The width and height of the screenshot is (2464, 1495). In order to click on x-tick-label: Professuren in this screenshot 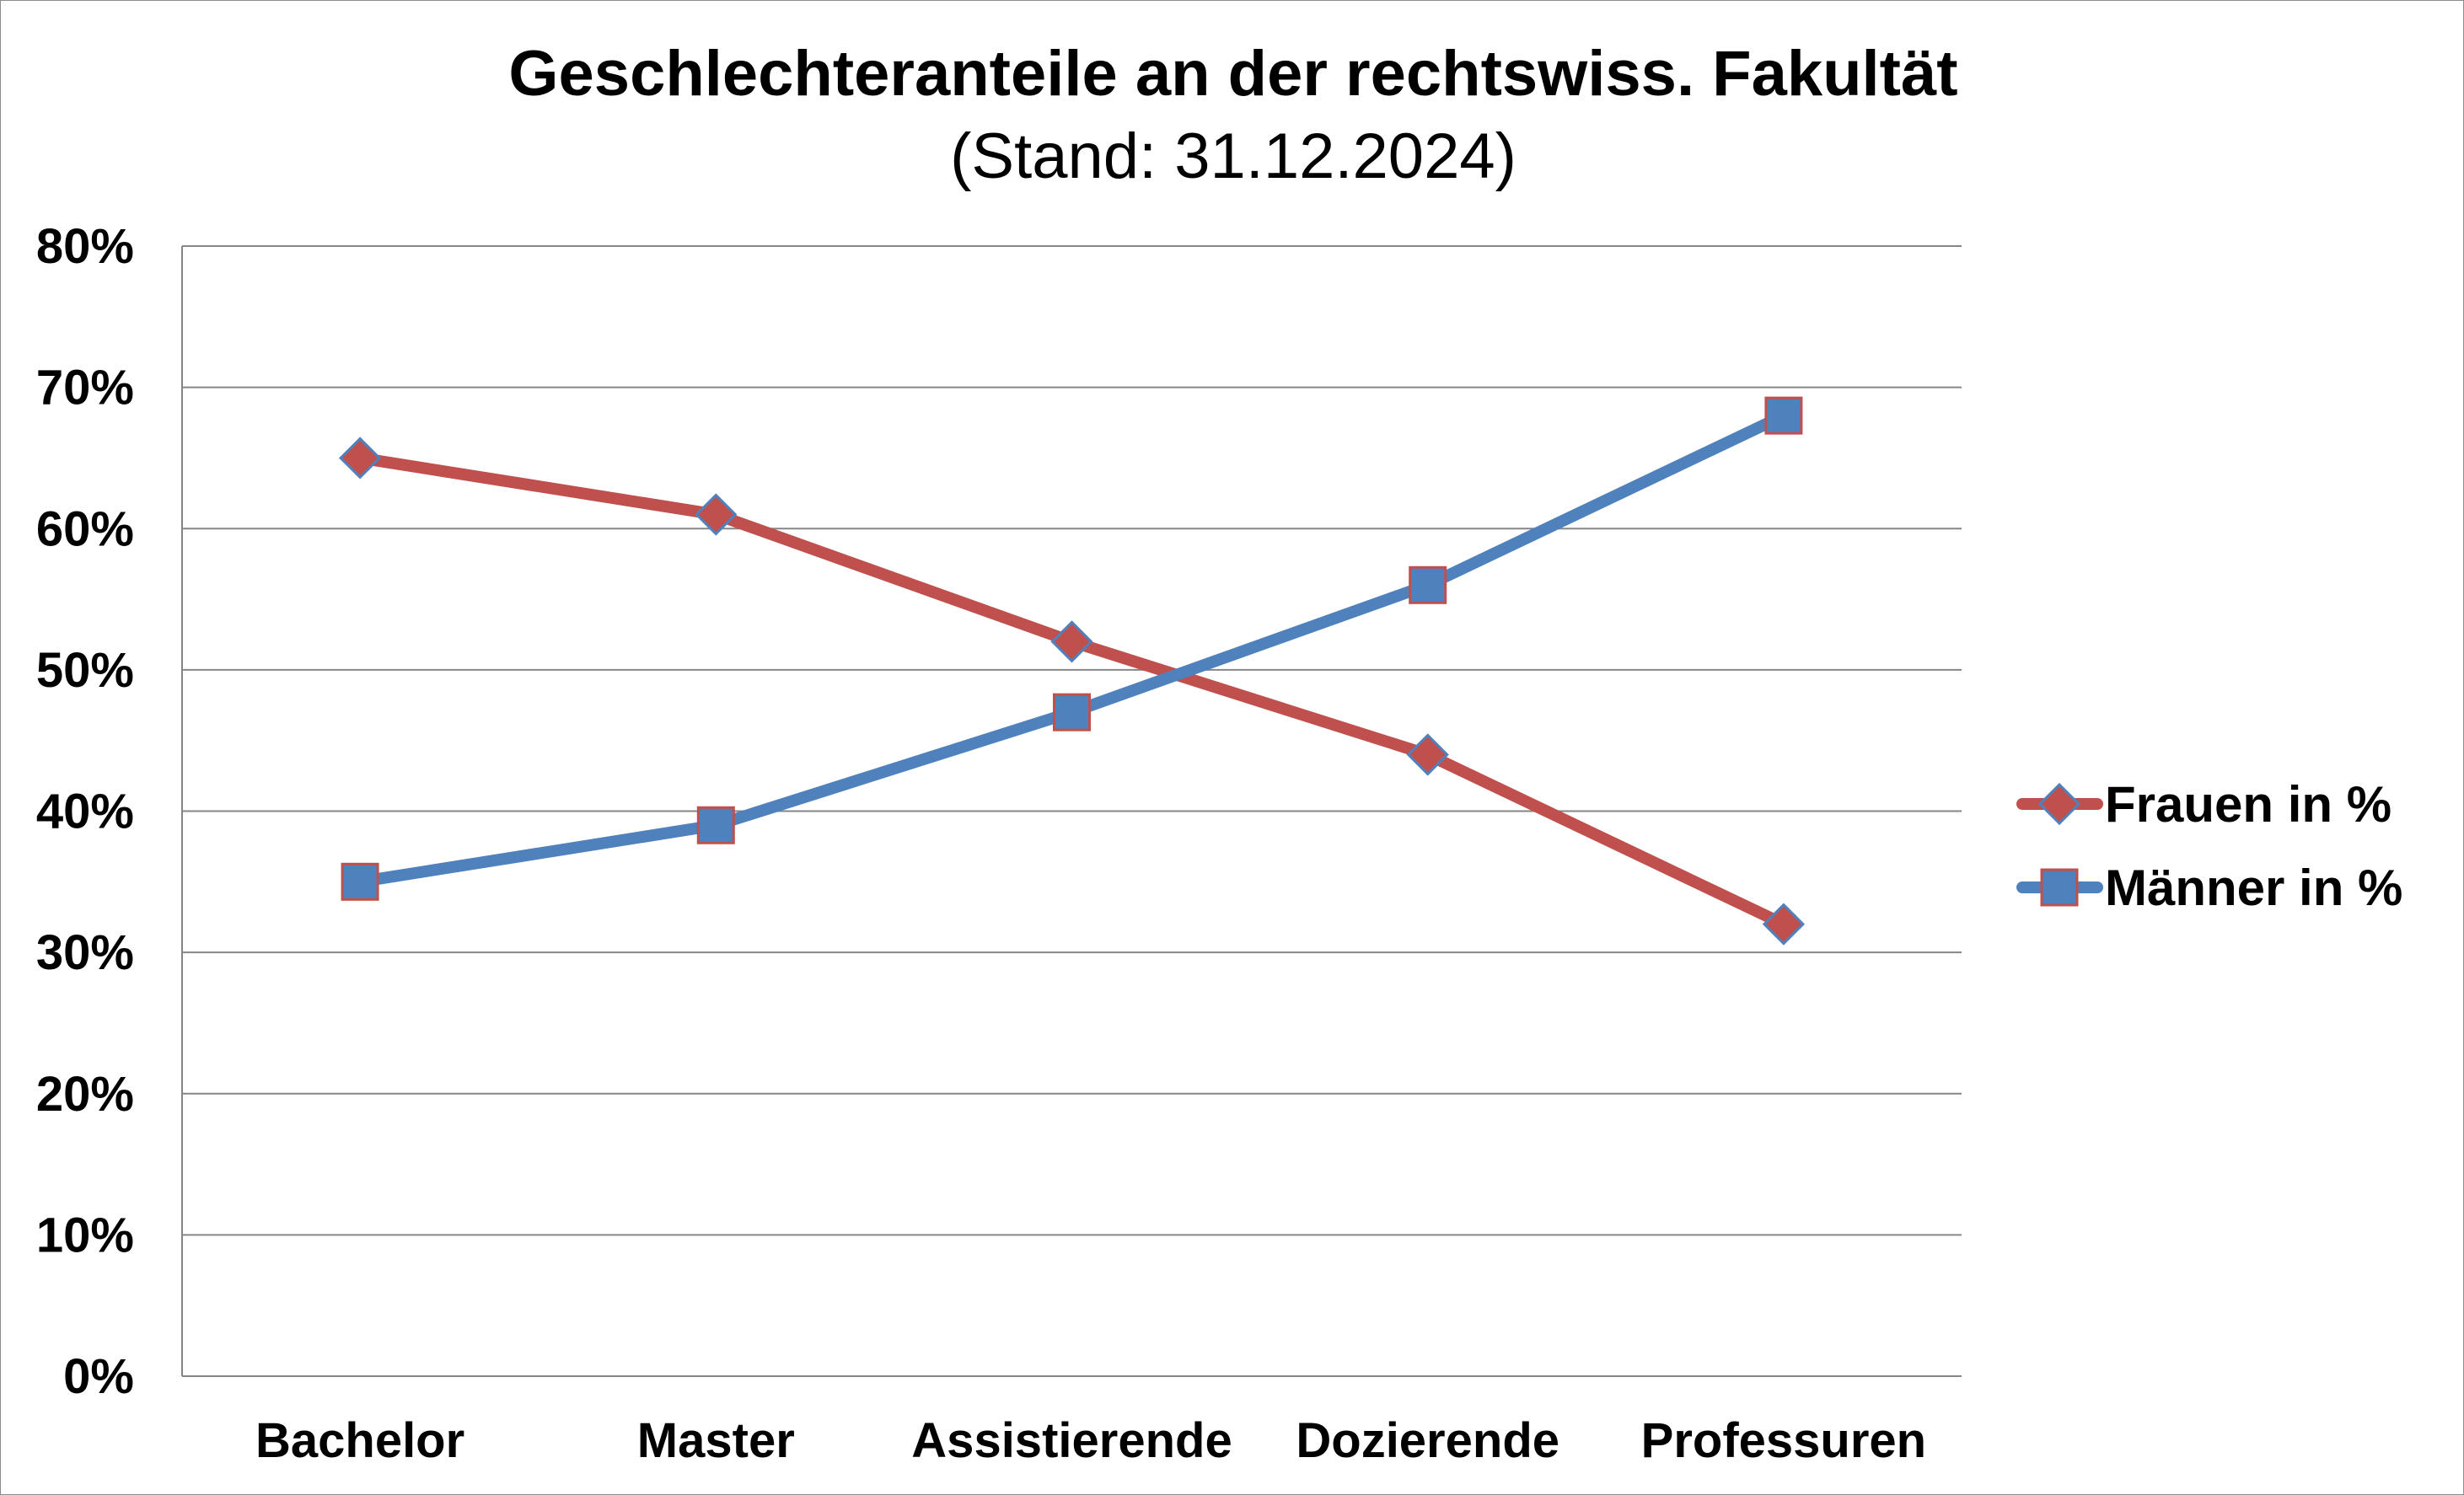, I will do `click(1783, 1440)`.